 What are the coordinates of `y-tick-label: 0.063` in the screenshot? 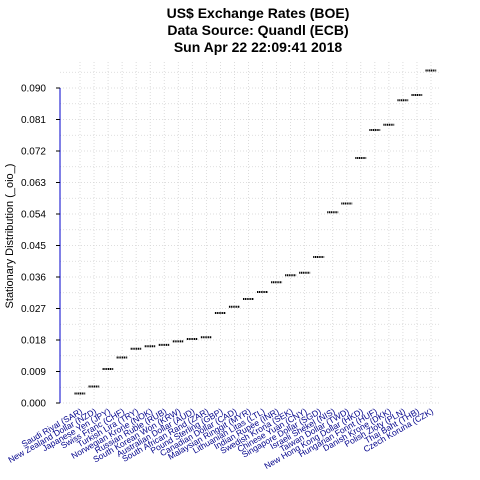 It's located at (33, 183).